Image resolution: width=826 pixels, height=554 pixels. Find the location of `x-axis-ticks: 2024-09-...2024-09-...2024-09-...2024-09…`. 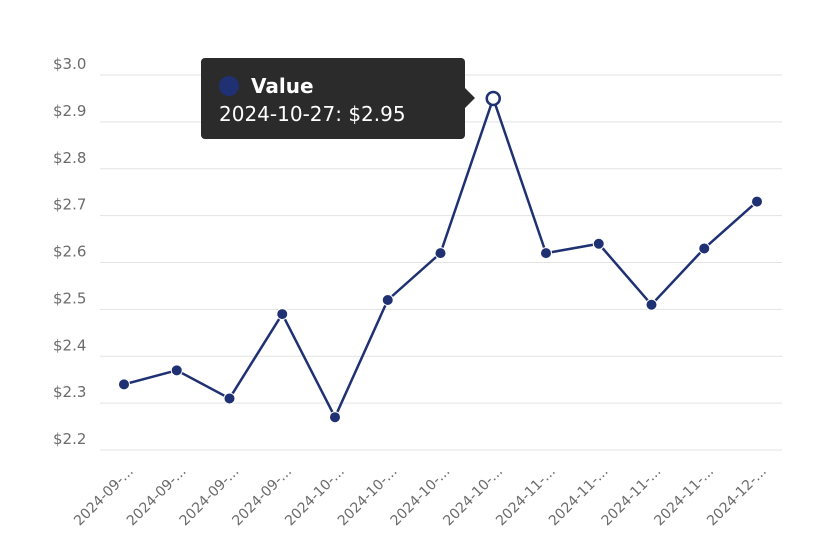

x-axis-ticks: 2024-09-...2024-09-...2024-09-...2024-09… is located at coordinates (420, 497).